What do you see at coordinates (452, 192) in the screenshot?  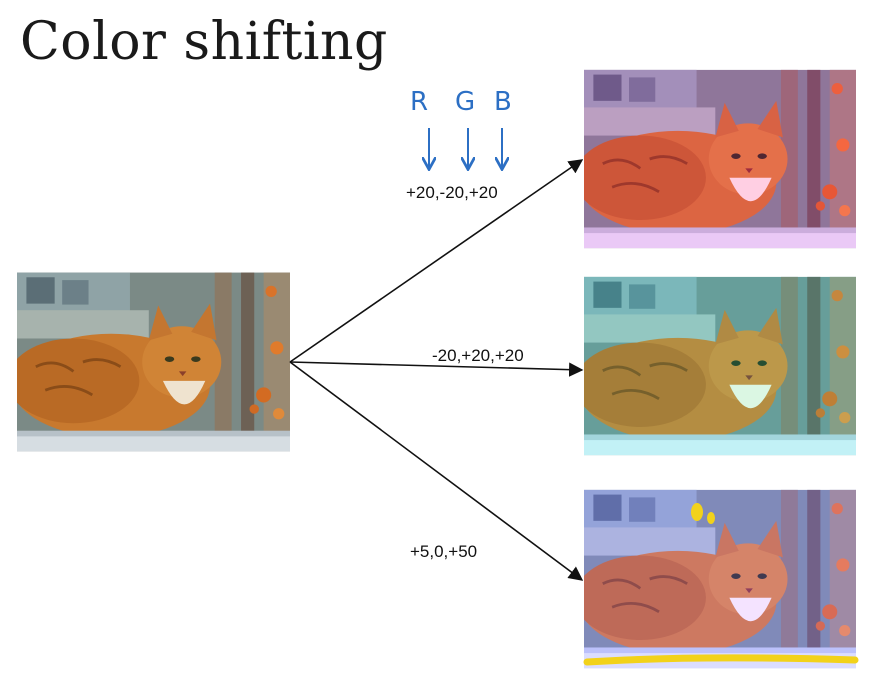 I see `shift-label-1: +20,-20,+20` at bounding box center [452, 192].